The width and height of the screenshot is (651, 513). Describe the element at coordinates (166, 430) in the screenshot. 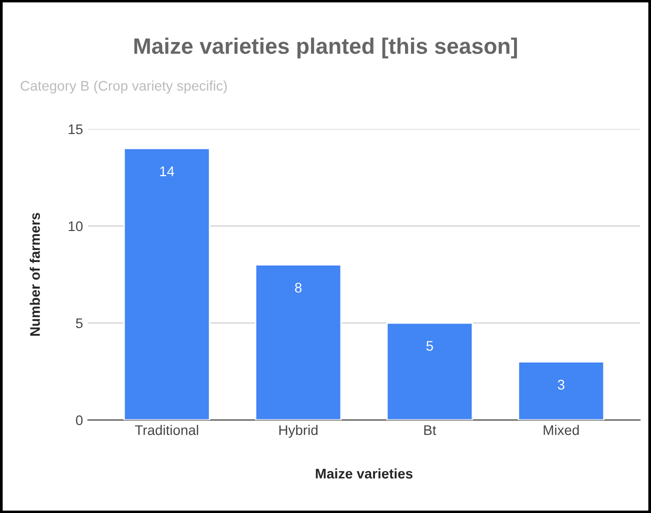

I see `x-tick-label: Traditional` at that location.